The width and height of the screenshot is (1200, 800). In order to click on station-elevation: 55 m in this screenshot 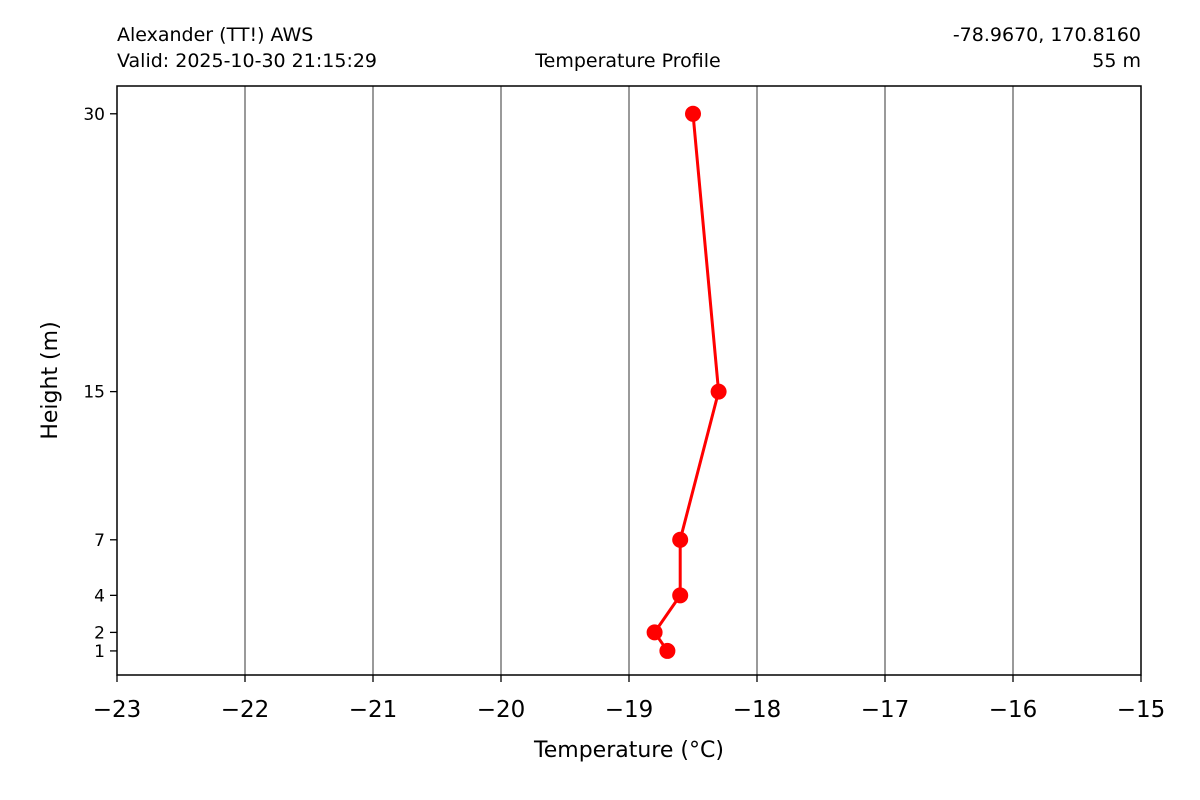, I will do `click(1116, 61)`.